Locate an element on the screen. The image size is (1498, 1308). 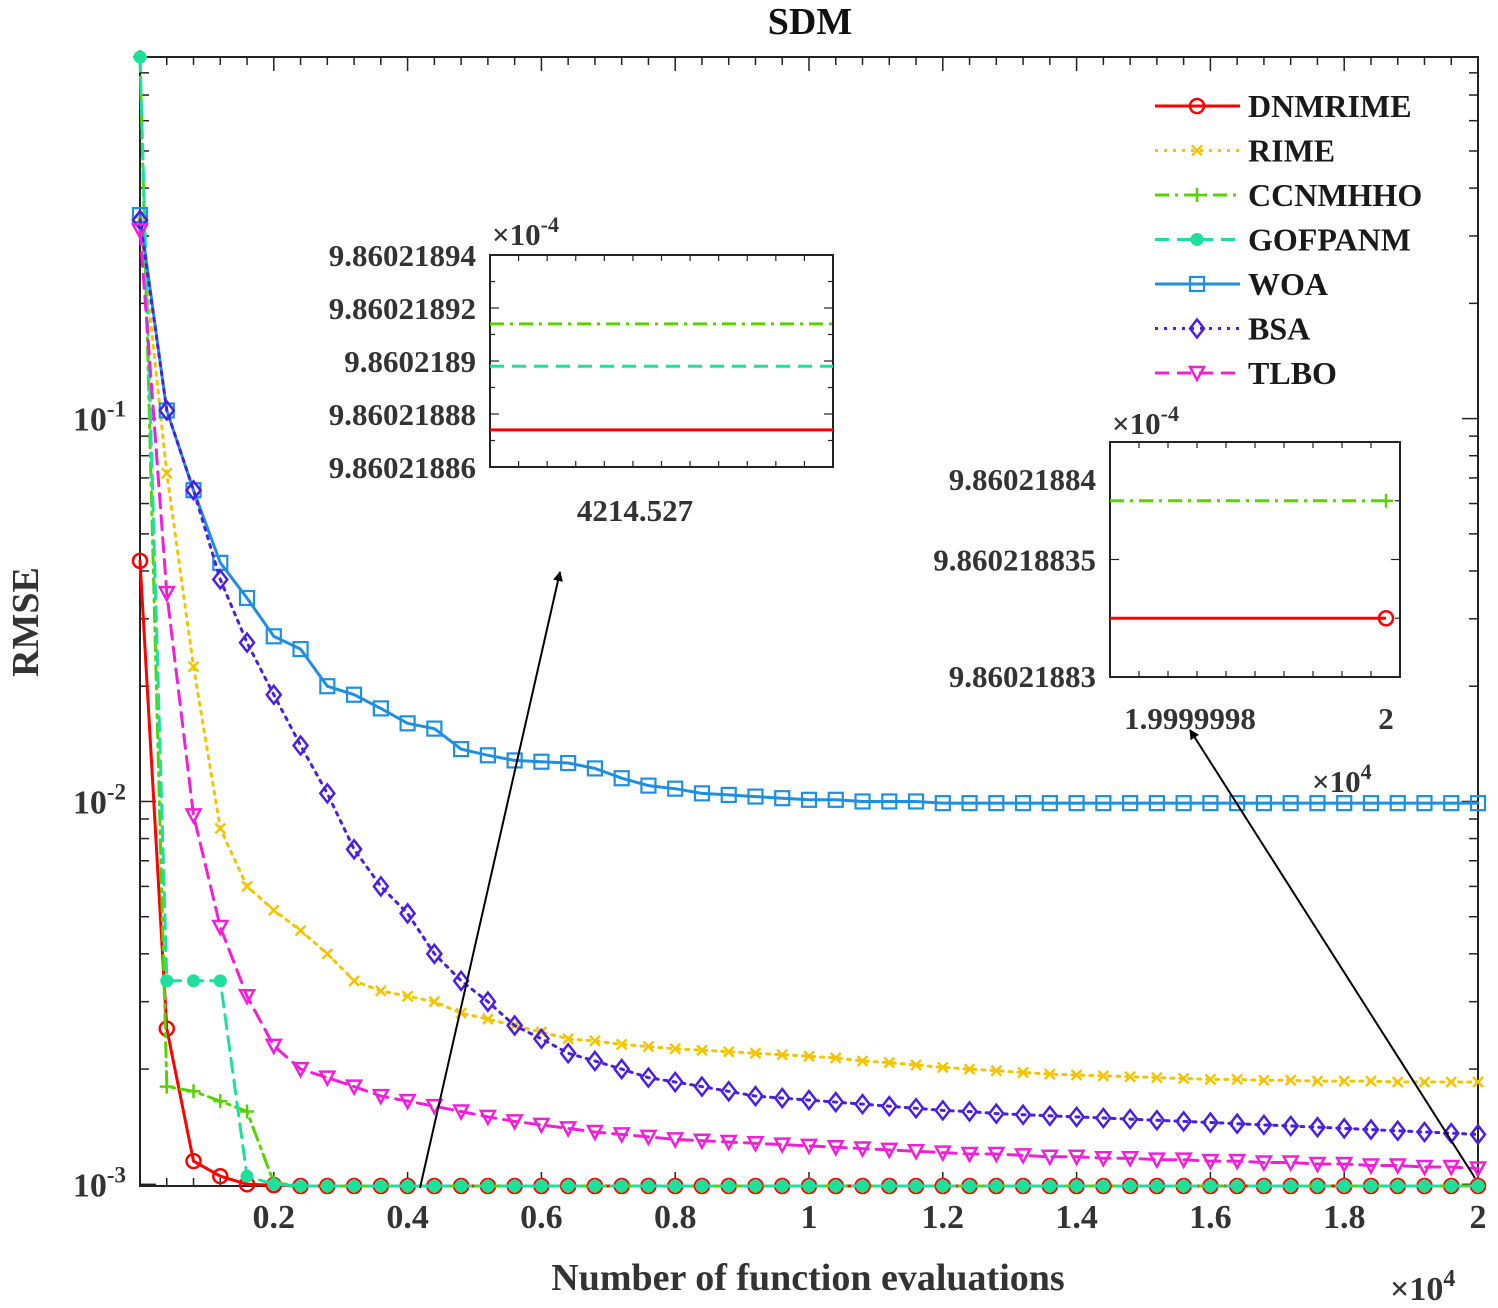
y-tick-label: 10⁻¹ is located at coordinates (99, 418).